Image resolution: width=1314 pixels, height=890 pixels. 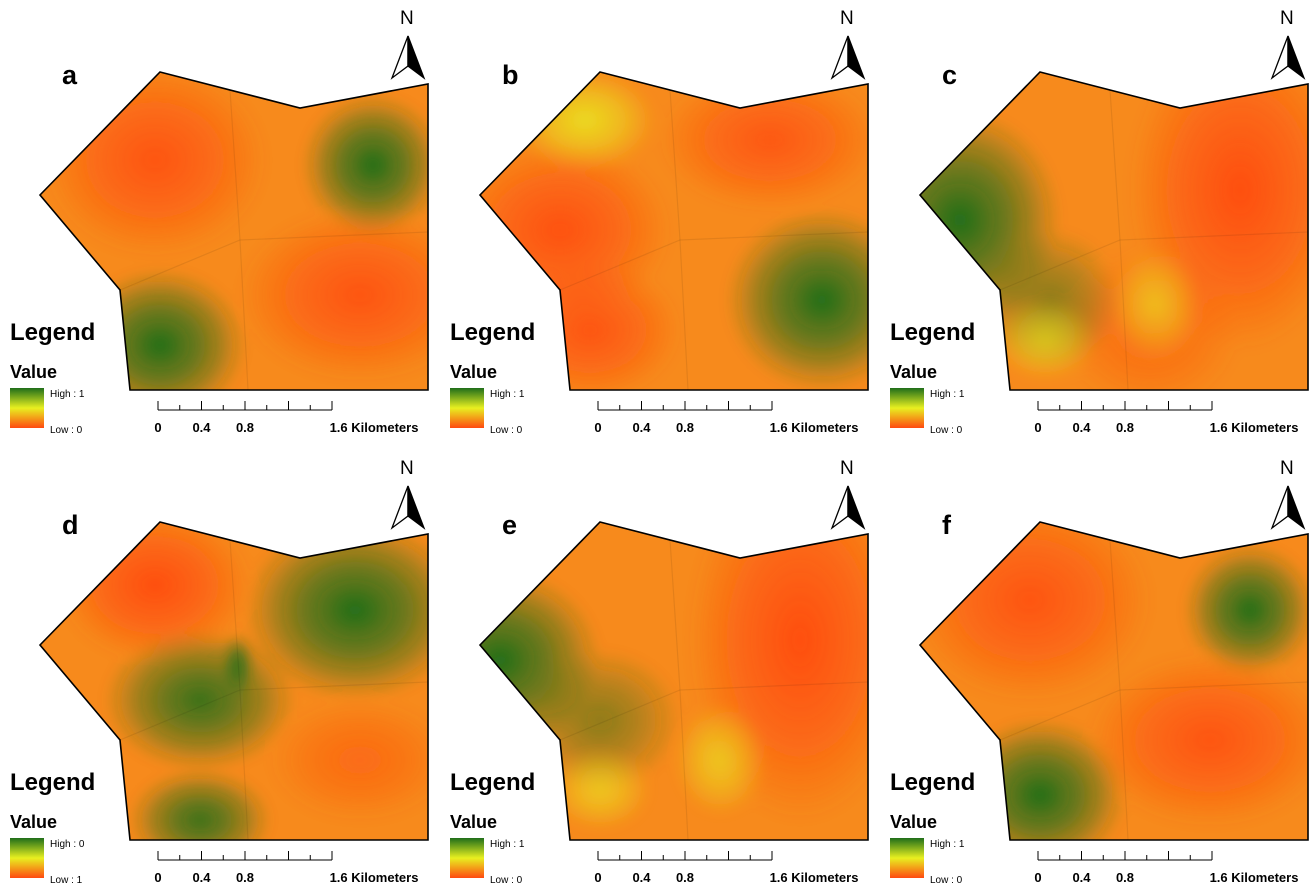 What do you see at coordinates (66, 880) in the screenshot?
I see `legend-low-label: Low : 1` at bounding box center [66, 880].